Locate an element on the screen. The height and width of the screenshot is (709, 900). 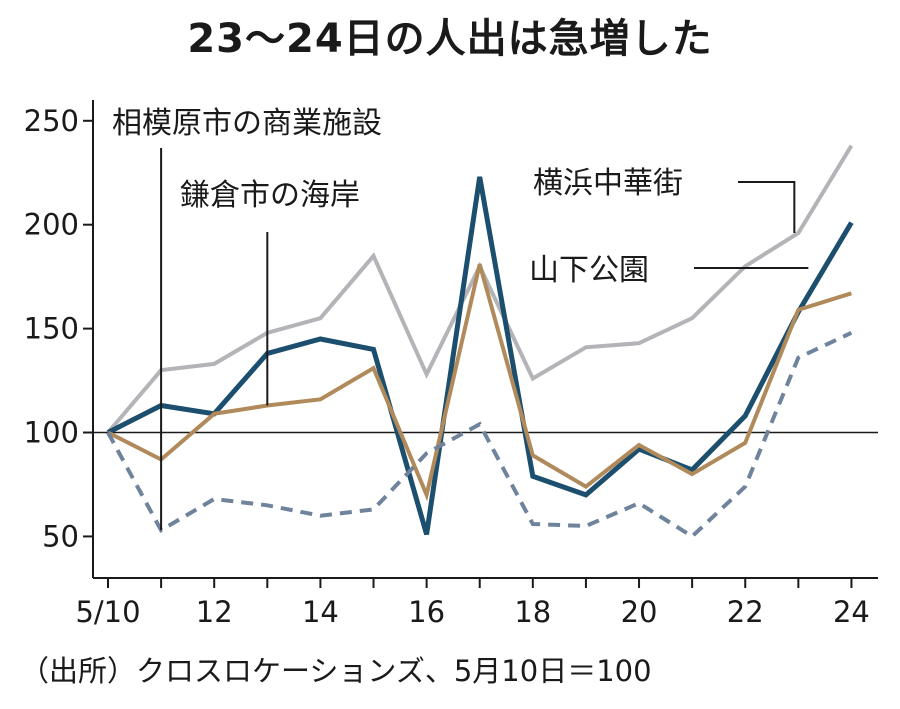
x-tick-label: 16 is located at coordinates (426, 612).